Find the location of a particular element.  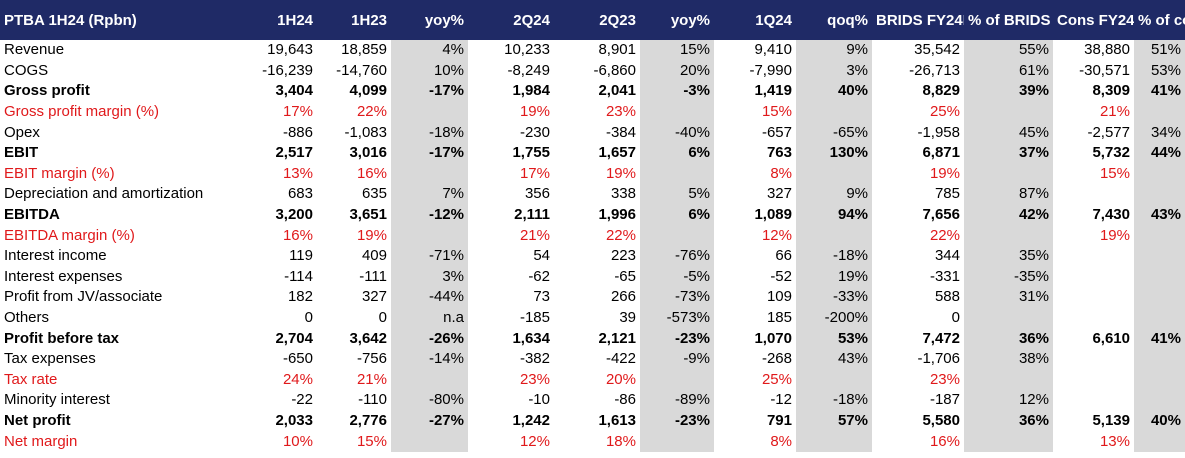

table-cell: -71% is located at coordinates (429, 256).